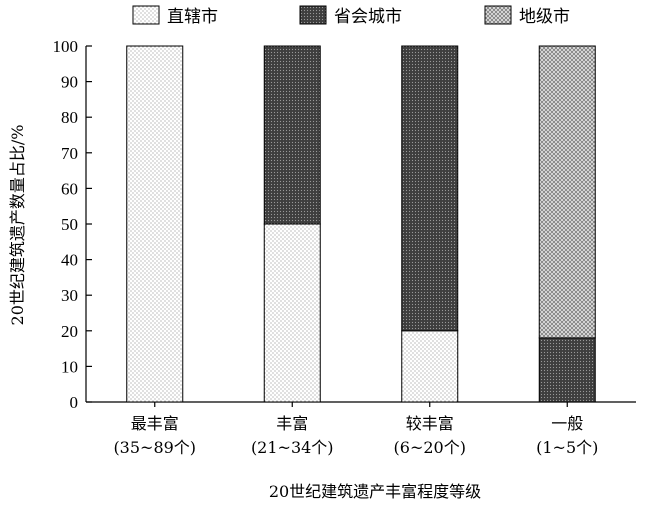 Image resolution: width=650 pixels, height=510 pixels. I want to click on y-tick-label: 100, so click(66, 46).